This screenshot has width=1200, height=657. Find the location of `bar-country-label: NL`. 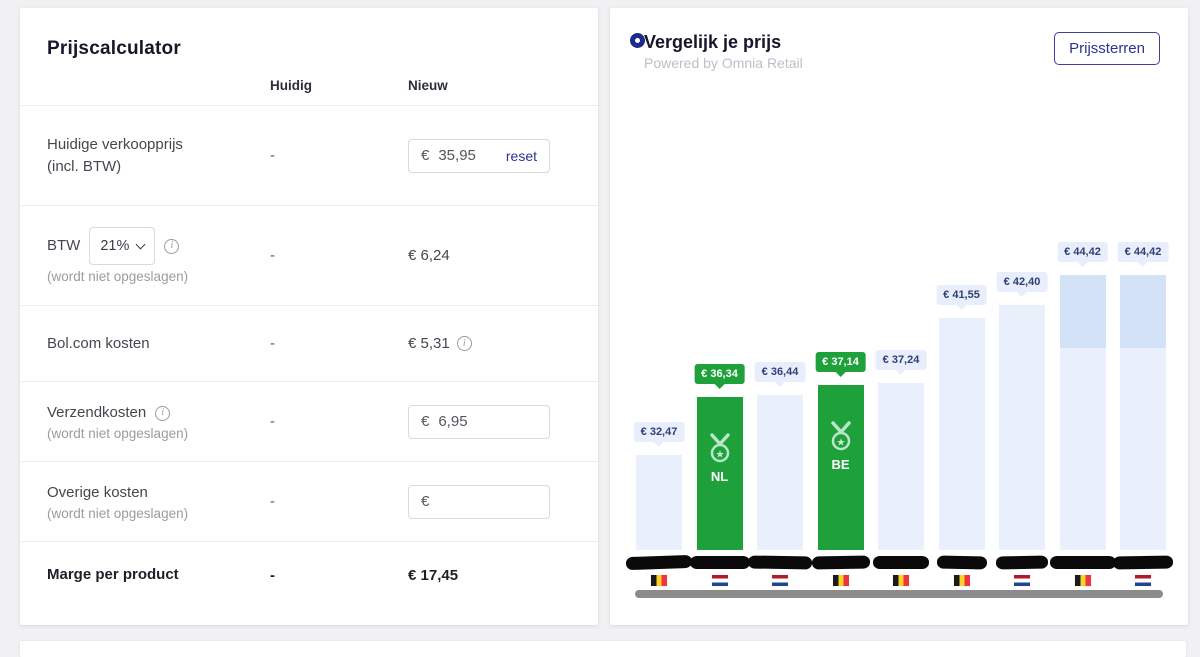

bar-country-label: NL is located at coordinates (719, 476).